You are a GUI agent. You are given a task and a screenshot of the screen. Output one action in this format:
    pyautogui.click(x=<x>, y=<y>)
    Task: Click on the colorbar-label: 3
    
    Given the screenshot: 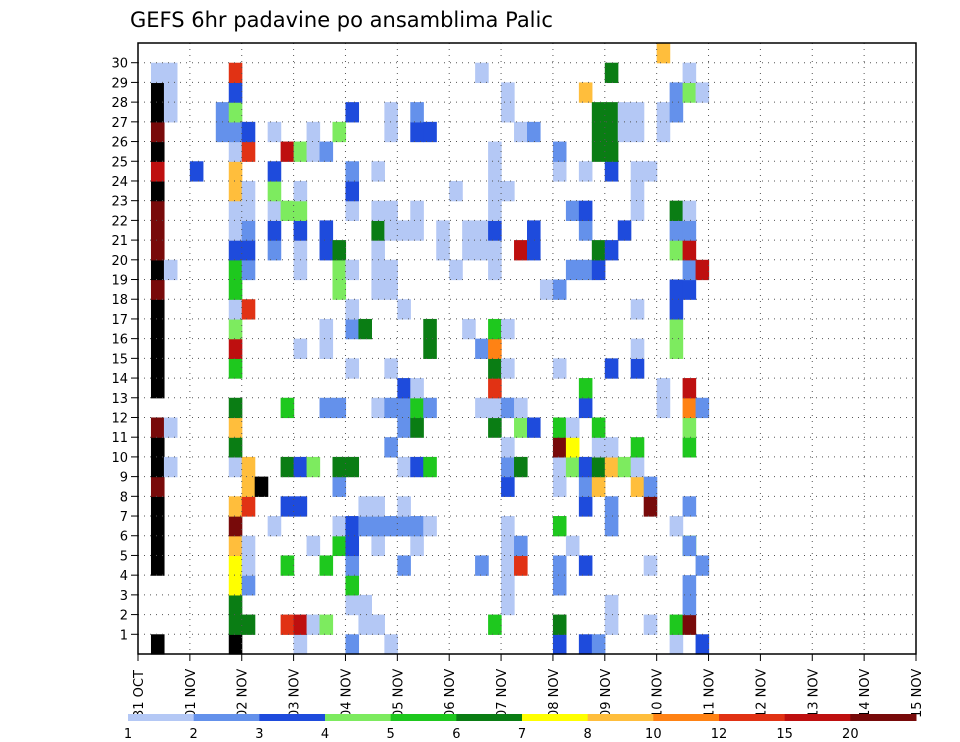 What is the action you would take?
    pyautogui.click(x=259, y=734)
    